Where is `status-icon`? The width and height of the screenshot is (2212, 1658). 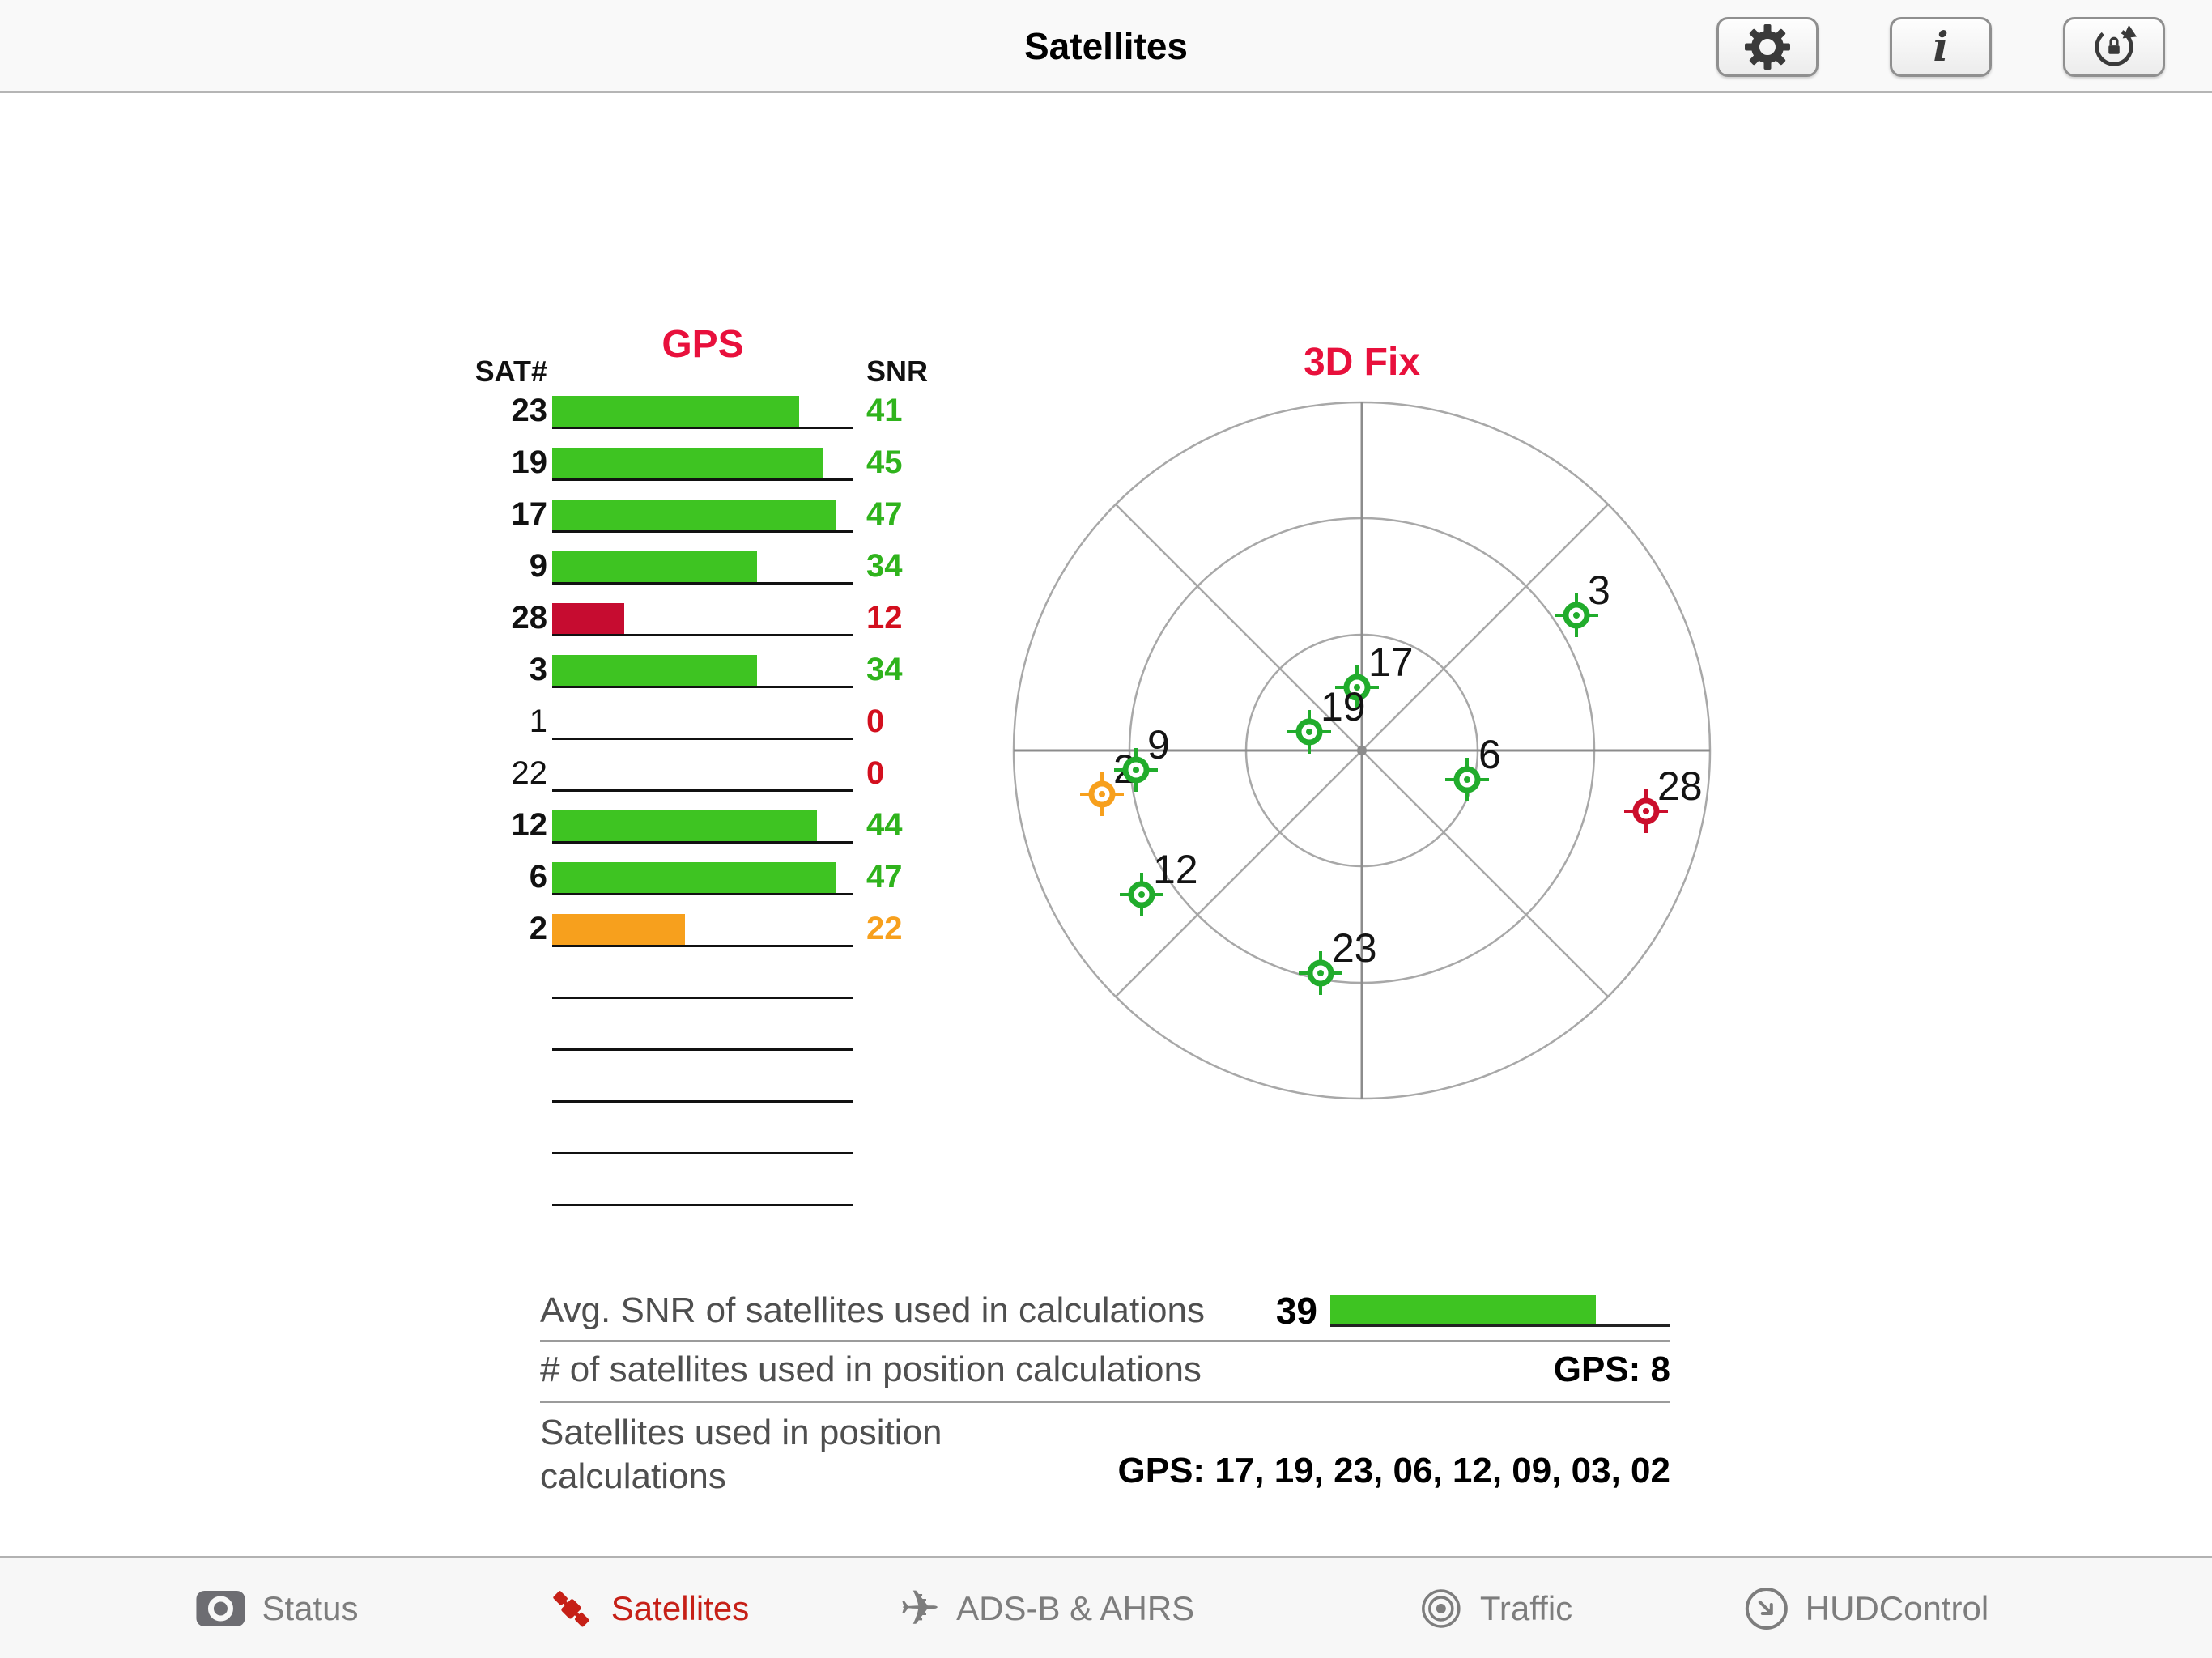
status-icon is located at coordinates (221, 1608).